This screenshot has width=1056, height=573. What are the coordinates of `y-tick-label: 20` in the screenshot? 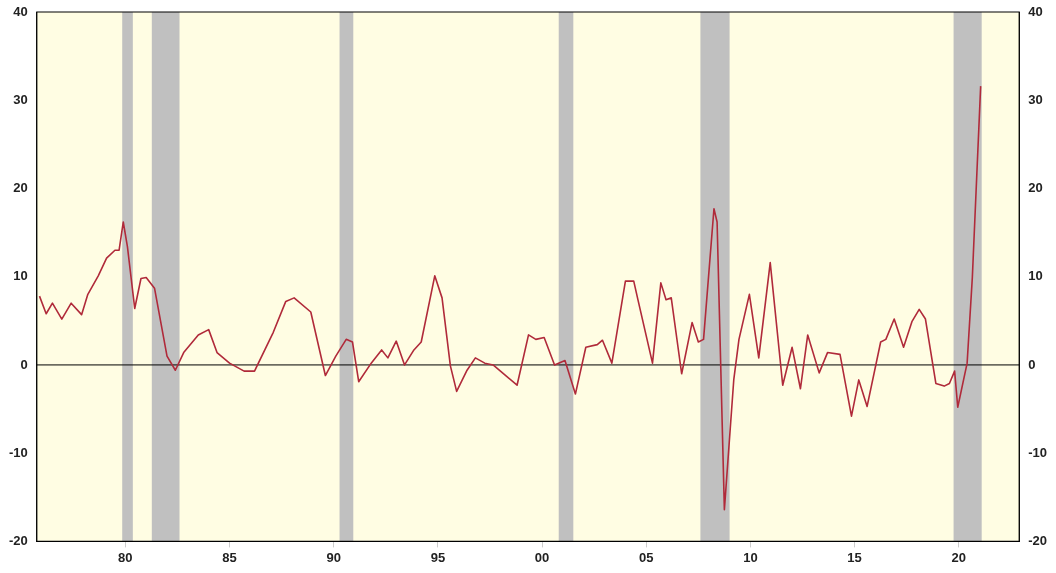 It's located at (20, 188).